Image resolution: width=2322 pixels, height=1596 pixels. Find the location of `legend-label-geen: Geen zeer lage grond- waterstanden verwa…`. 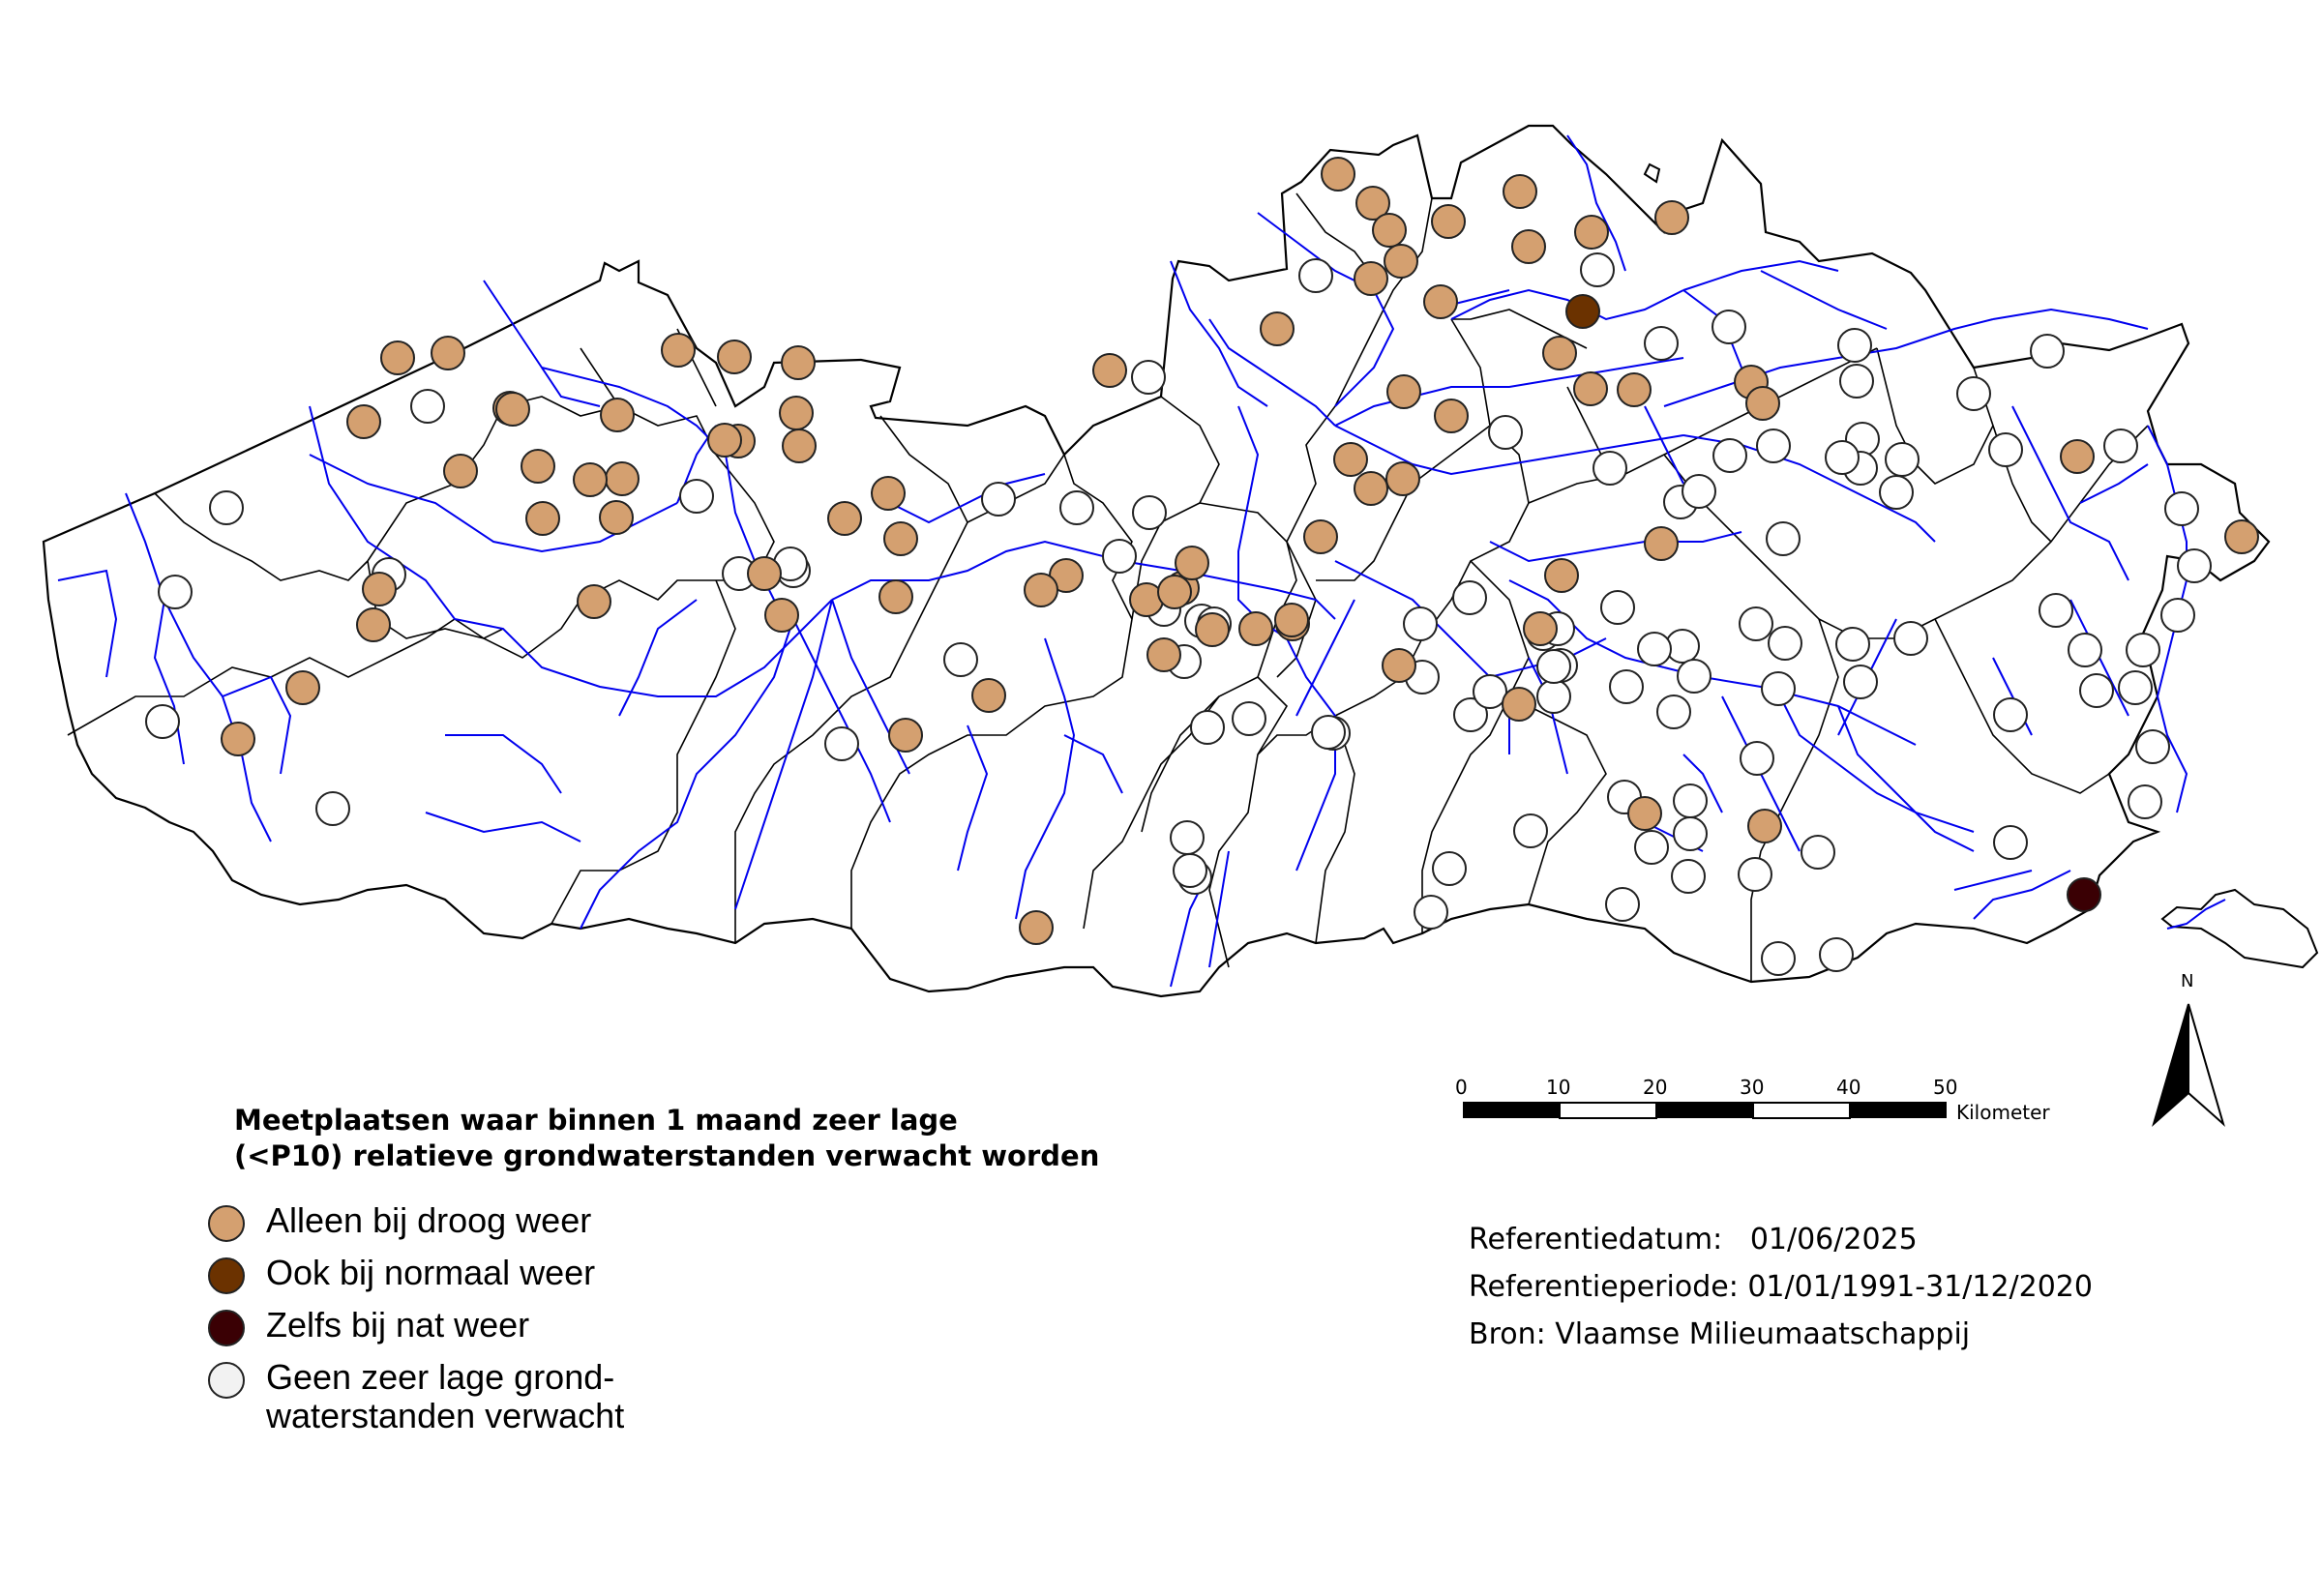

legend-label-geen: Geen zeer lage grond- waterstanden verwa… is located at coordinates (445, 1396).